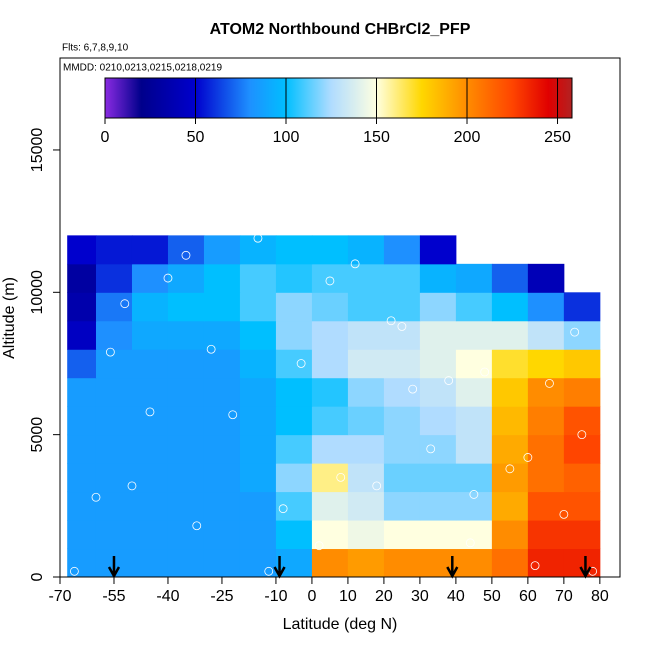 The width and height of the screenshot is (650, 650). What do you see at coordinates (311, 596) in the screenshot?
I see `x-tick-label: 0` at bounding box center [311, 596].